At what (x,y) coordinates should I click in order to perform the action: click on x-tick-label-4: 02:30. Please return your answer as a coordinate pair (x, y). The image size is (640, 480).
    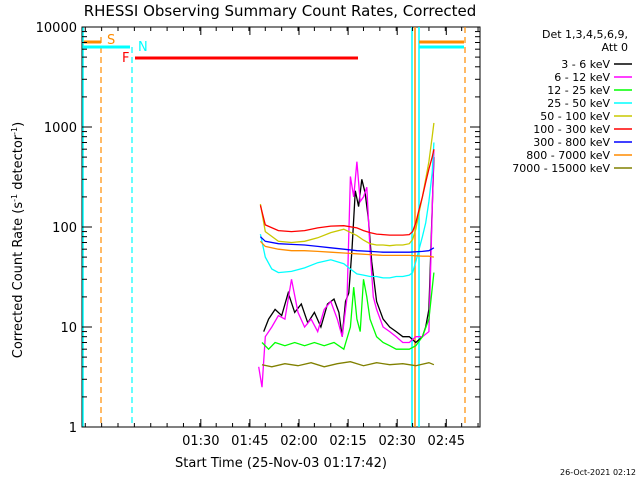
    Looking at the image, I should click on (396, 441).